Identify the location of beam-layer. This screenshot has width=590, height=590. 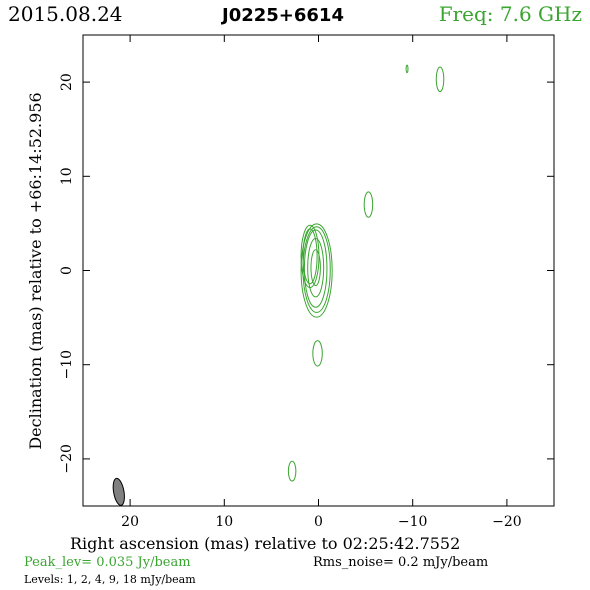
(118, 491).